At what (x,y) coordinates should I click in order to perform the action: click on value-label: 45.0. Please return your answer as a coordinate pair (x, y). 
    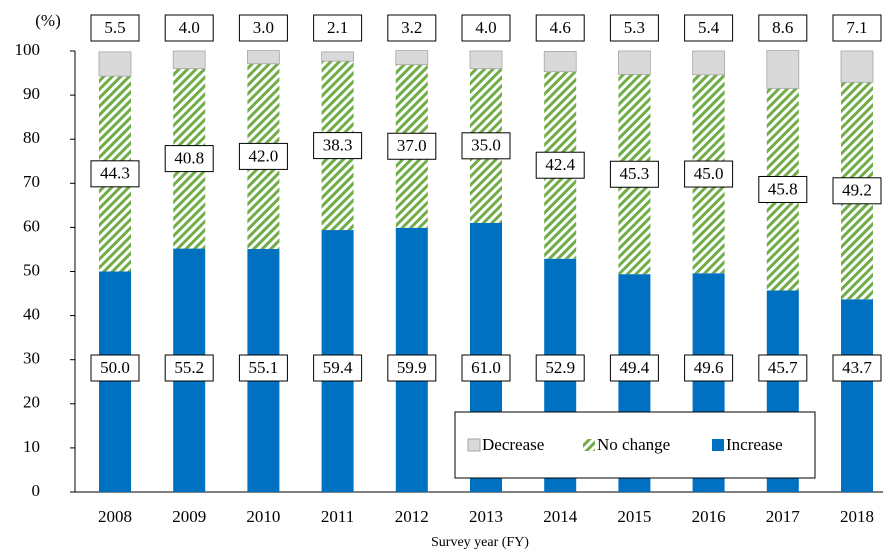
    Looking at the image, I should click on (709, 173).